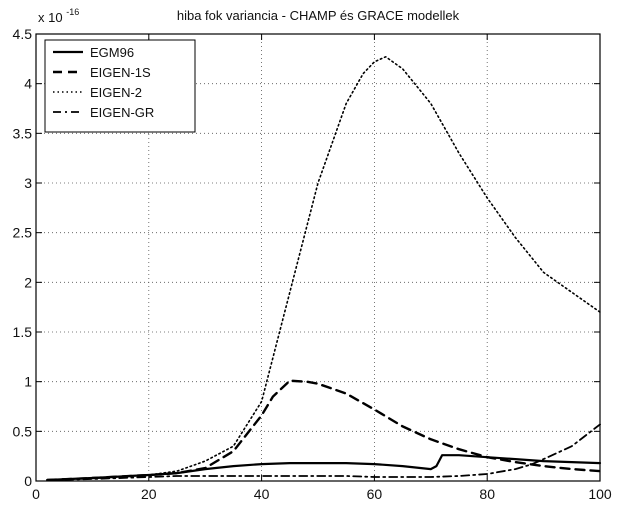  Describe the element at coordinates (112, 52) in the screenshot. I see `legend-label-egm96: EGM96` at that location.